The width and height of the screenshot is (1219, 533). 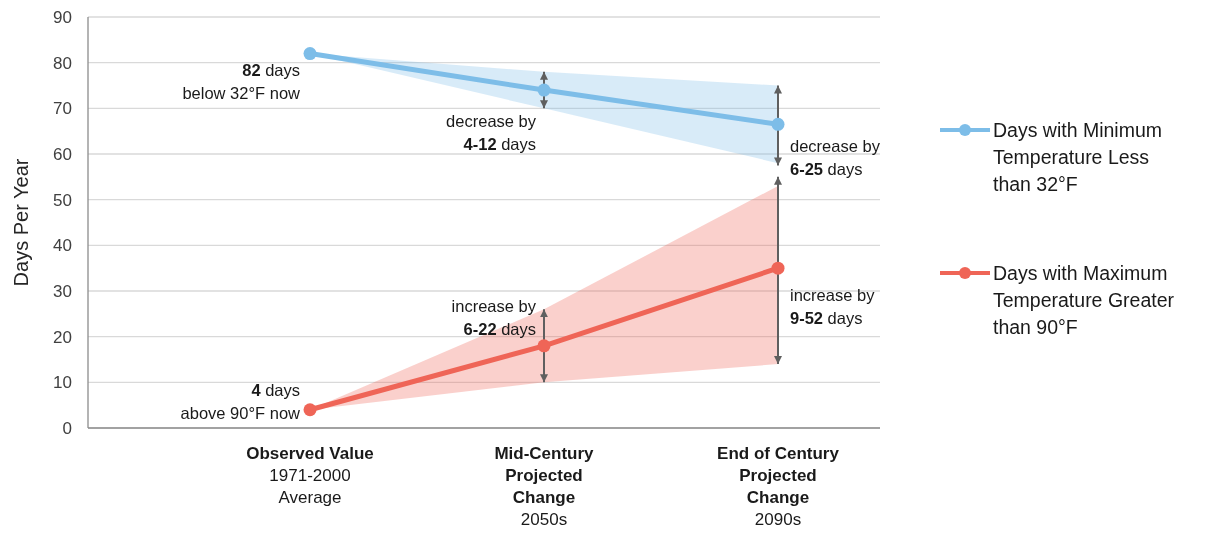 I want to click on y-tick-label: 0, so click(x=67, y=428).